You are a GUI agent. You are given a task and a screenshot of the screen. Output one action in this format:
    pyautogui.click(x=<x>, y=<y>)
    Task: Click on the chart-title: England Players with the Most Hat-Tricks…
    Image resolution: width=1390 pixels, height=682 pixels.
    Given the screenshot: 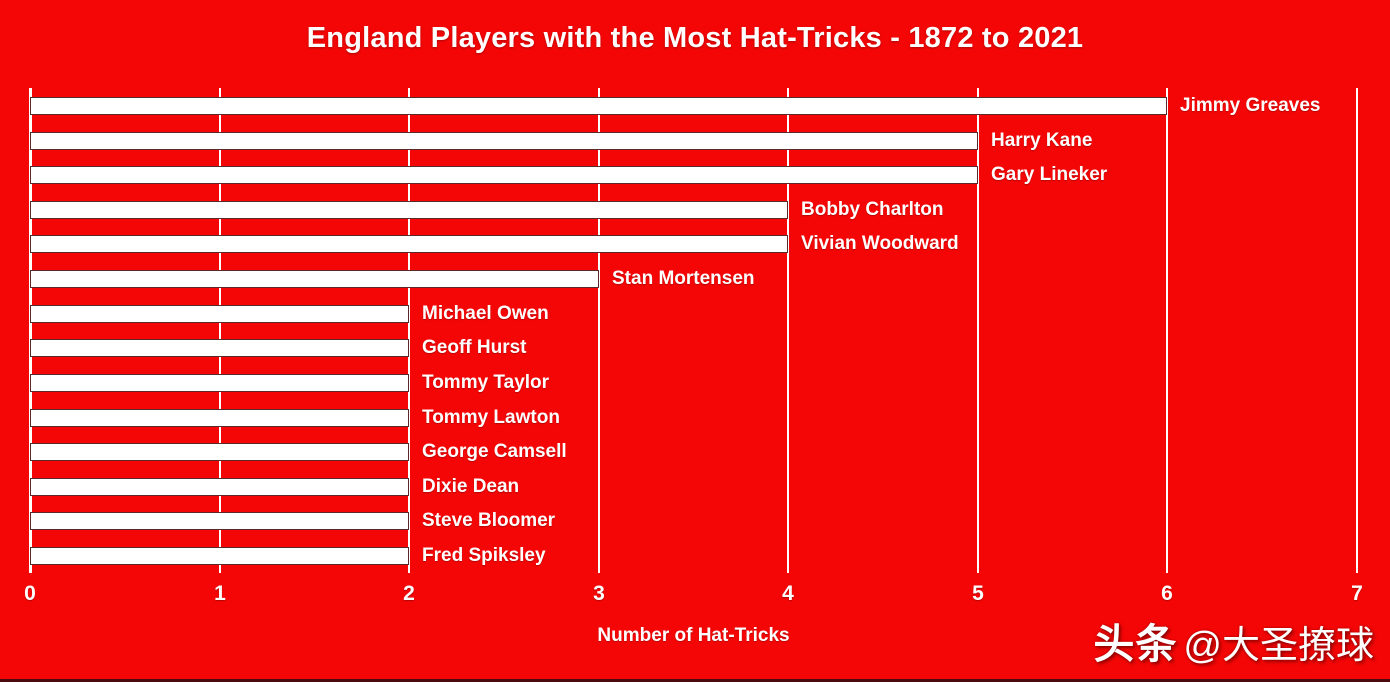 What is the action you would take?
    pyautogui.click(x=695, y=38)
    